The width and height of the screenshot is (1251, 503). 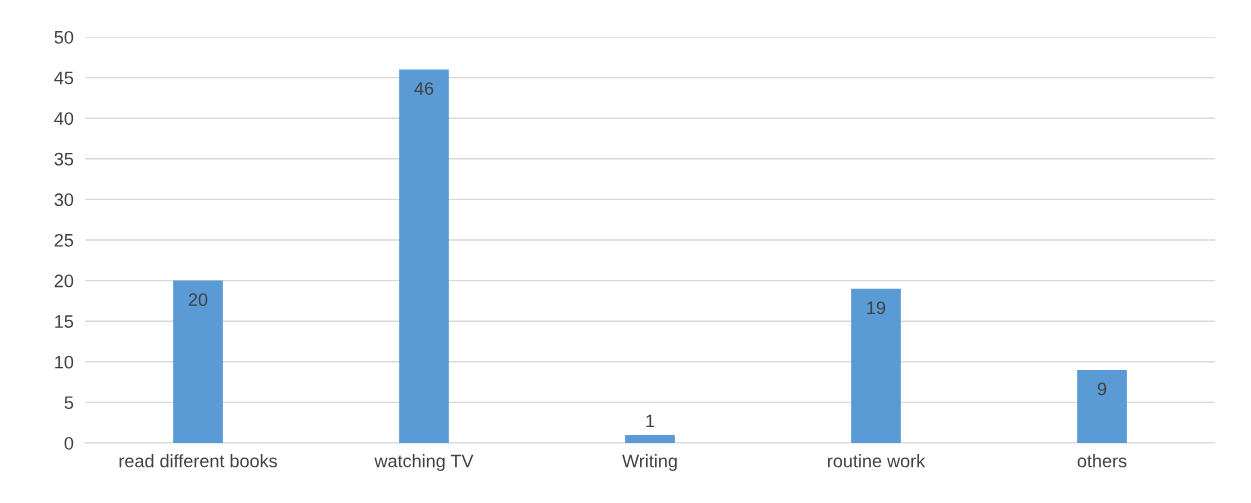 What do you see at coordinates (64, 200) in the screenshot?
I see `y-tick-label: 30` at bounding box center [64, 200].